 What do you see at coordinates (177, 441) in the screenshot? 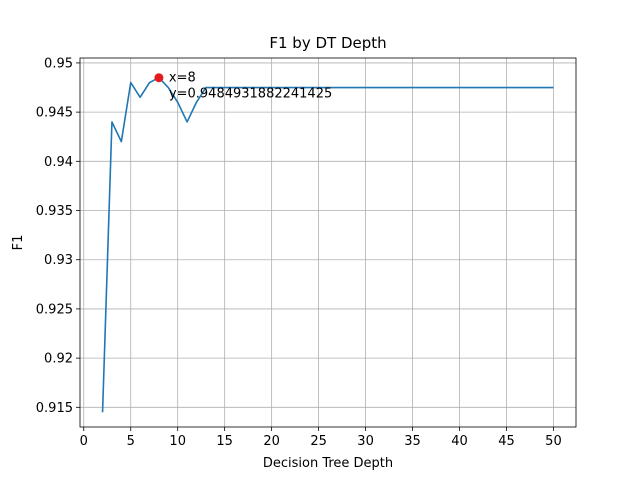
I see `x-tick-label: 10` at bounding box center [177, 441].